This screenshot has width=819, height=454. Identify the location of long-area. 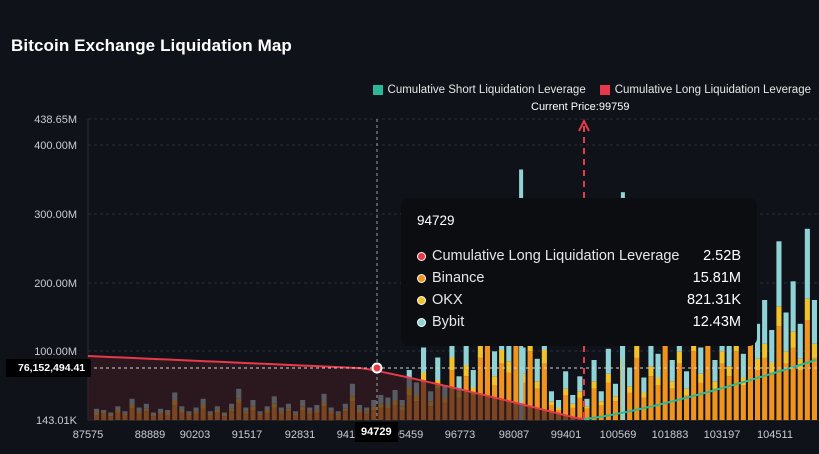
(336, 388).